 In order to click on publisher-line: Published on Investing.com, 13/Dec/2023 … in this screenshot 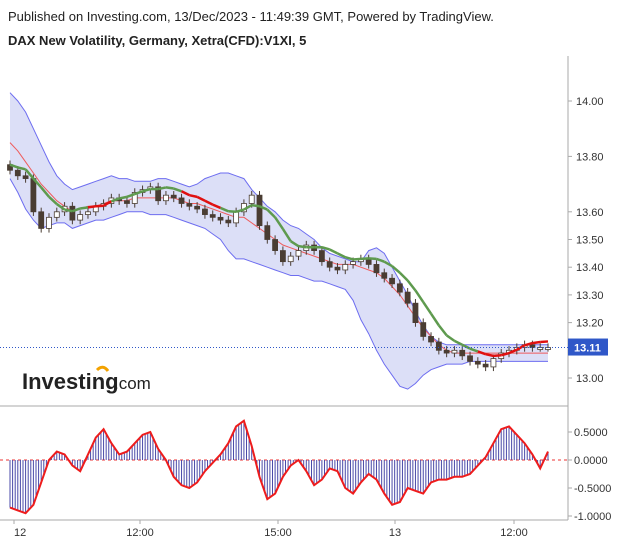, I will do `click(251, 16)`.